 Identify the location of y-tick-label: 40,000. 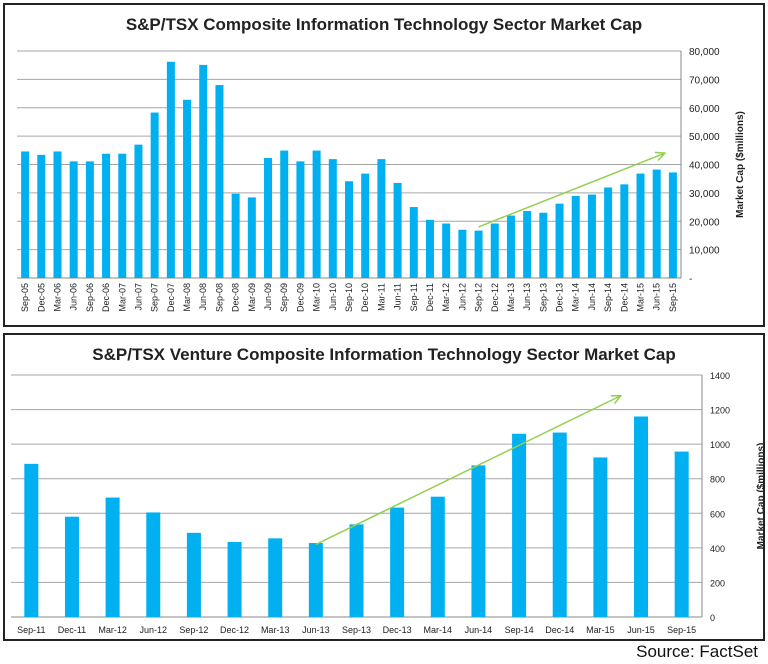
(704, 166).